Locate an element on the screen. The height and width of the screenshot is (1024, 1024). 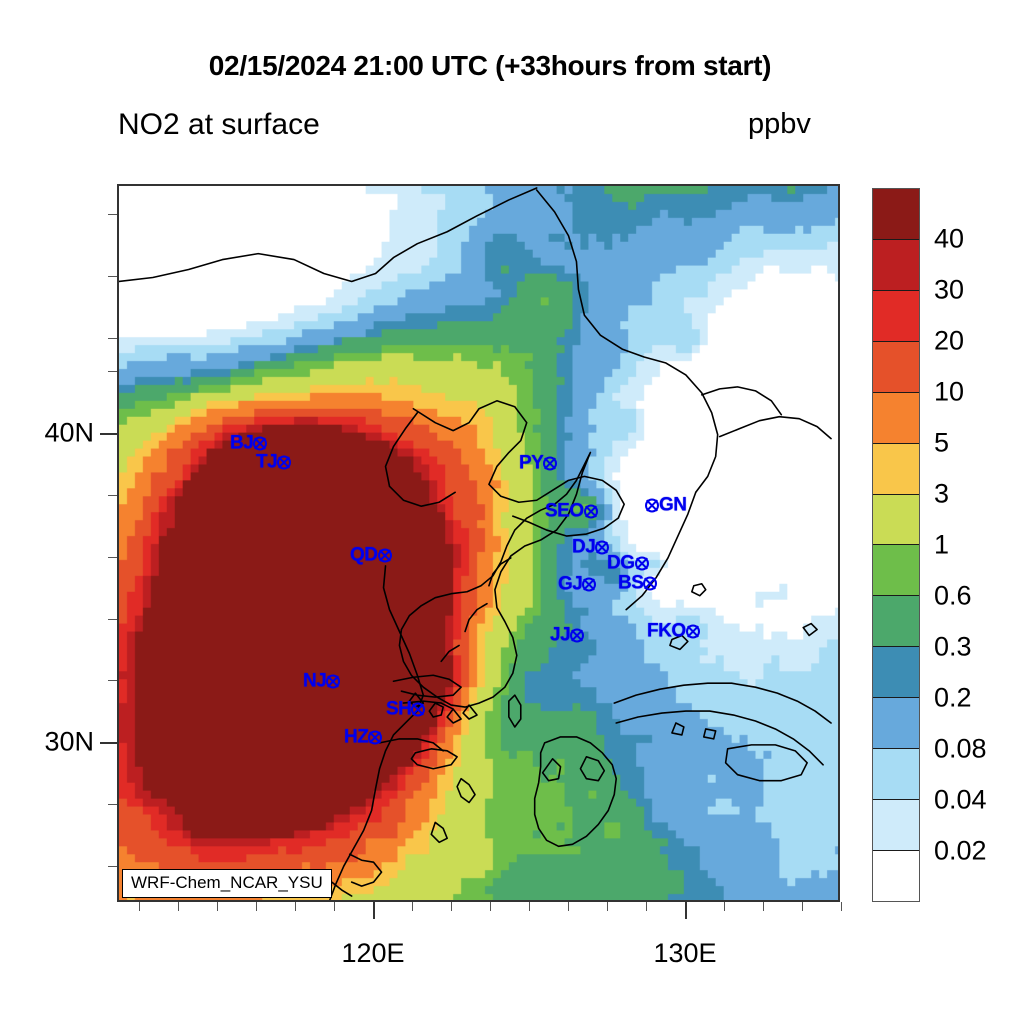
colorbar-level-label: 0.3 is located at coordinates (953, 646).